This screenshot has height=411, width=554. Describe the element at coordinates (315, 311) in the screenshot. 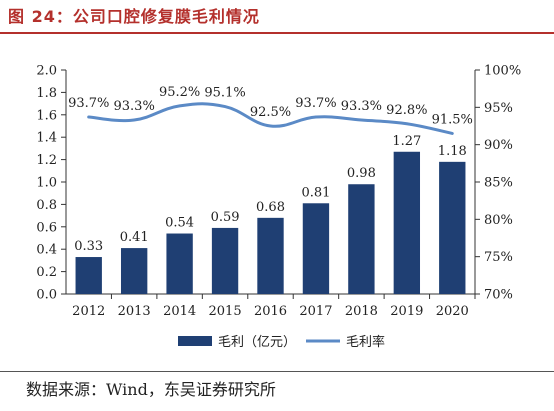

I see `x-tick-label: 2017` at that location.